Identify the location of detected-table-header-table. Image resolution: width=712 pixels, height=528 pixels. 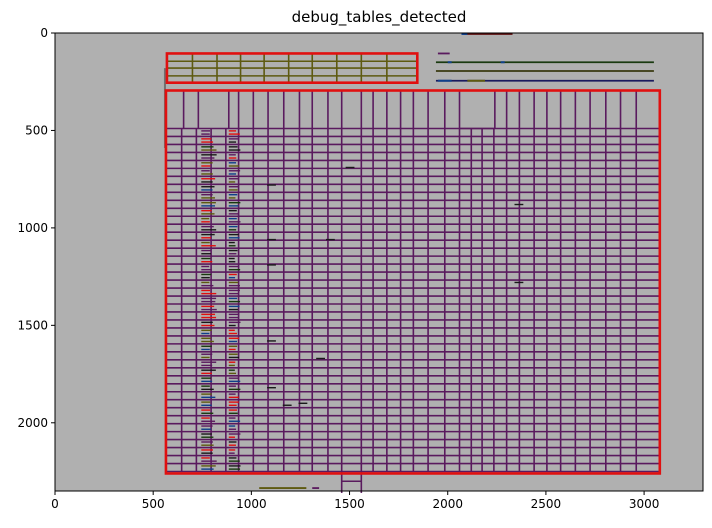
(292, 68).